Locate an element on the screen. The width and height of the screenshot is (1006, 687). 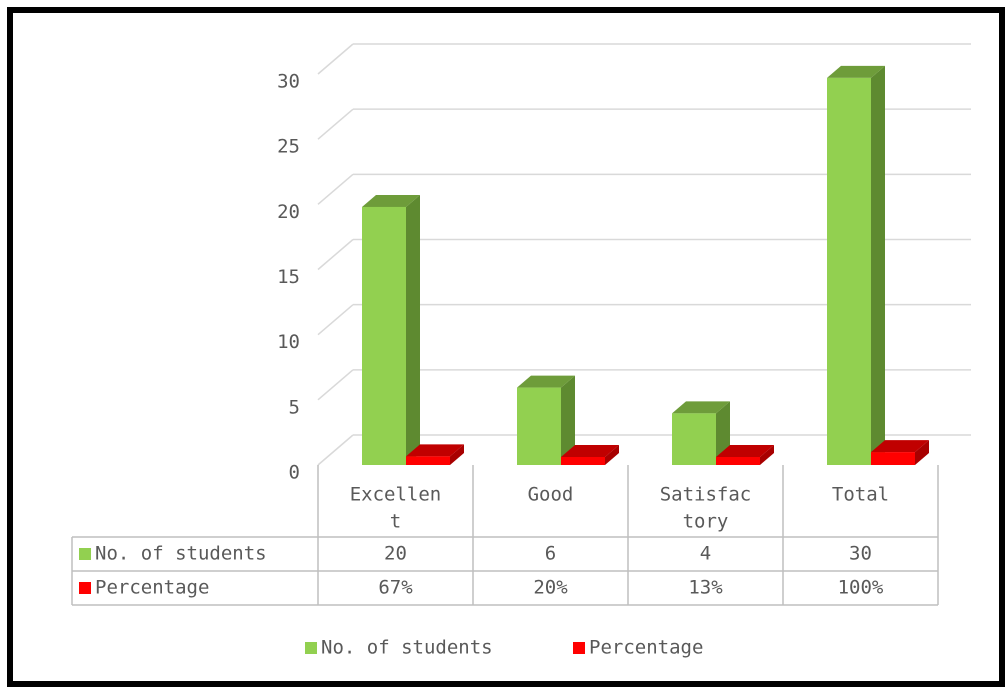
x-tick-label: Good is located at coordinates (551, 495).